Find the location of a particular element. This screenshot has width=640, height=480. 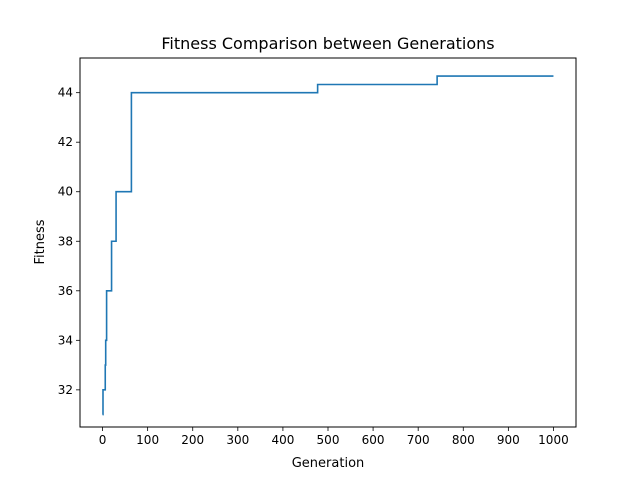

chart-title: Fitness Comparison between Generations is located at coordinates (327, 43).